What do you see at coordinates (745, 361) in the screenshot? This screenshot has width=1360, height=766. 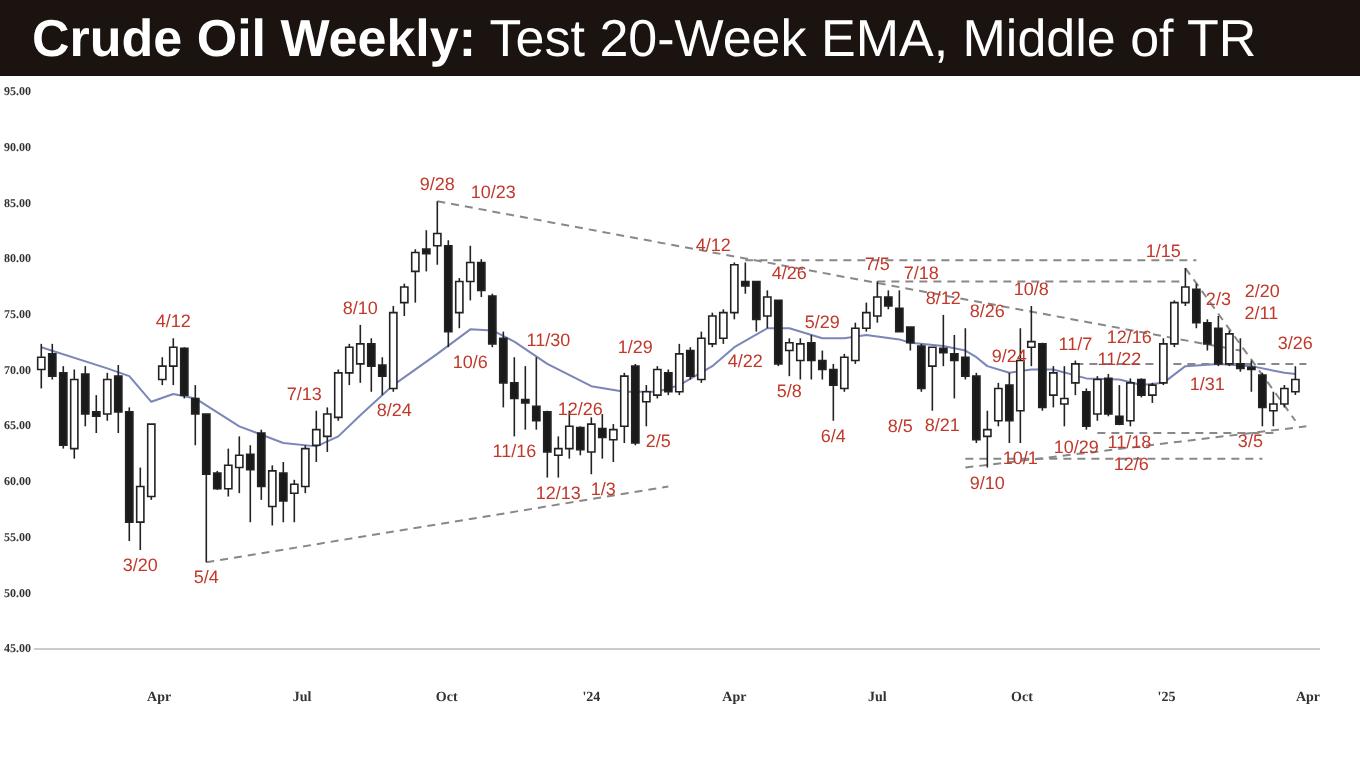 I see `annotation: 4/22` at bounding box center [745, 361].